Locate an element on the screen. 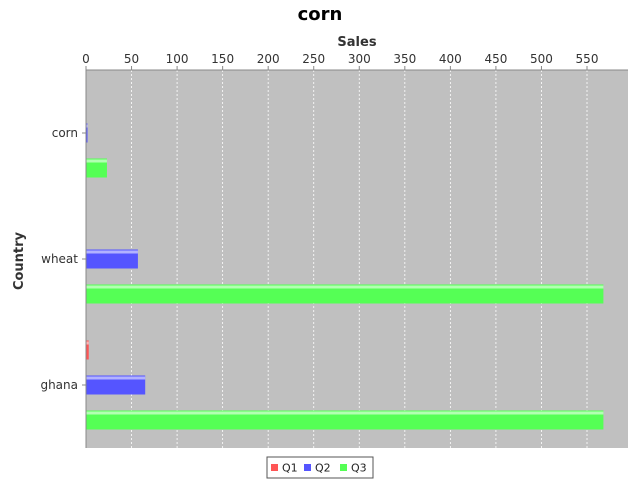 Image resolution: width=640 pixels, height=480 pixels. x-tick-label: 400 is located at coordinates (450, 59).